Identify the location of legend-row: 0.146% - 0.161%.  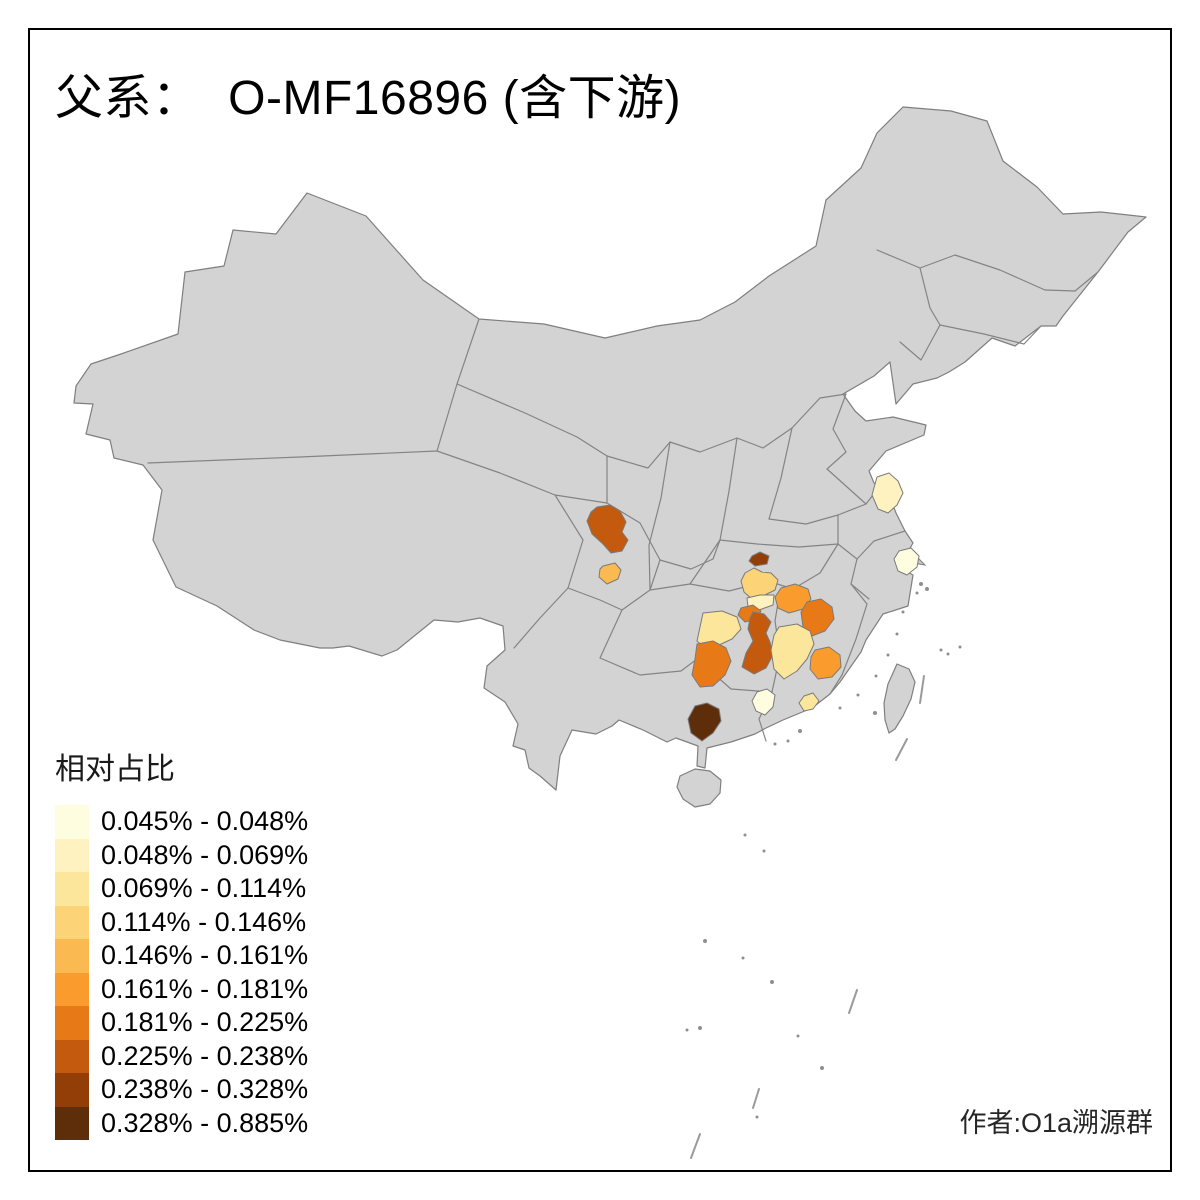
(181, 956).